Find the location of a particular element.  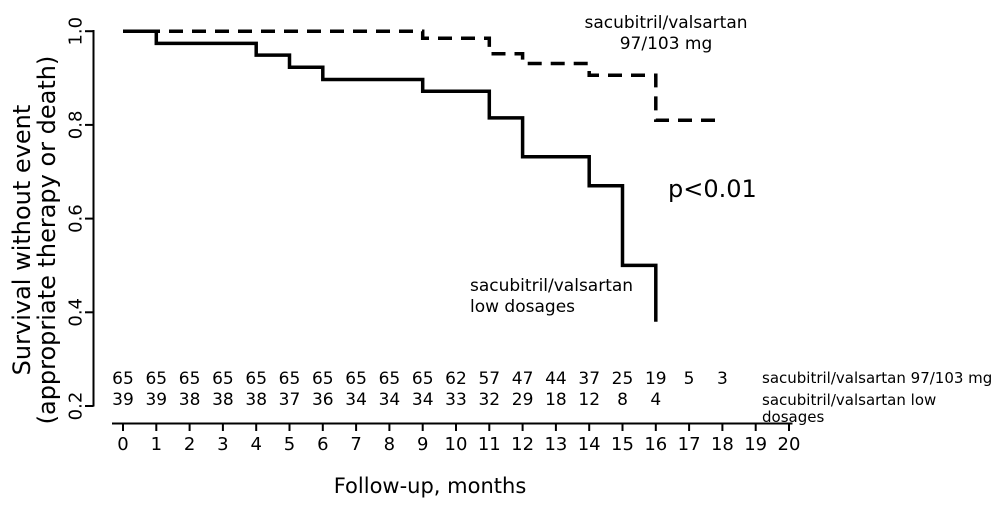

at-risk-value: 33 is located at coordinates (456, 400).